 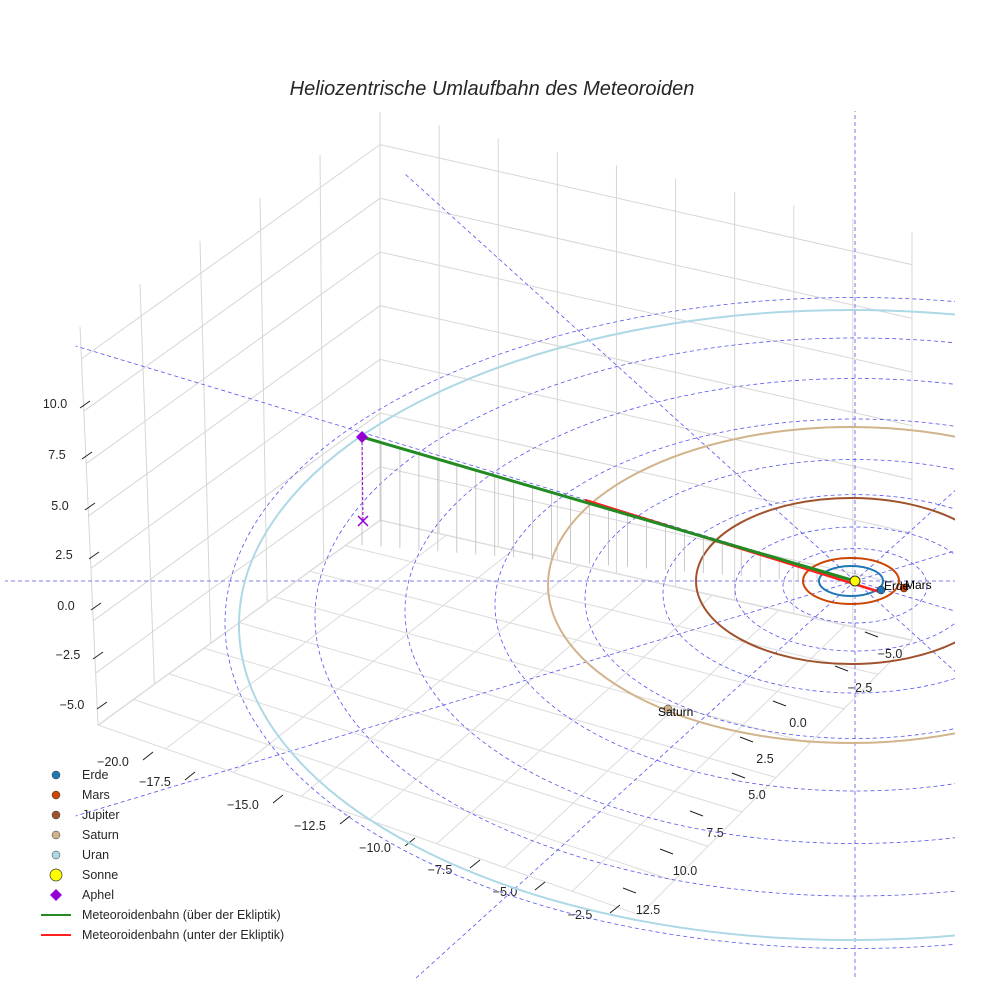 What do you see at coordinates (918, 585) in the screenshot?
I see `mars-label: Mars` at bounding box center [918, 585].